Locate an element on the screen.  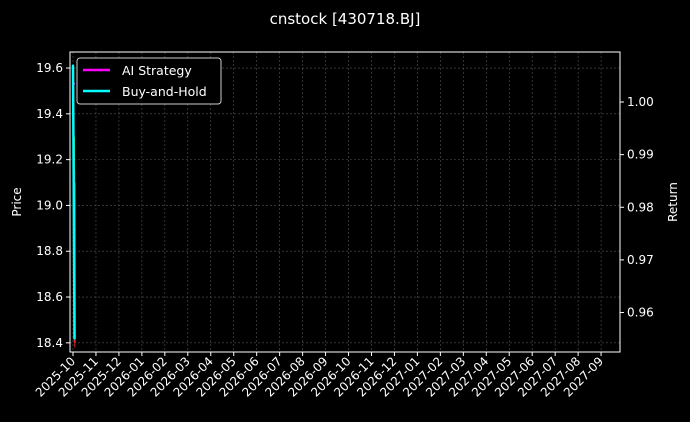
y-tick-label-left: 19.0 is located at coordinates (49, 205).